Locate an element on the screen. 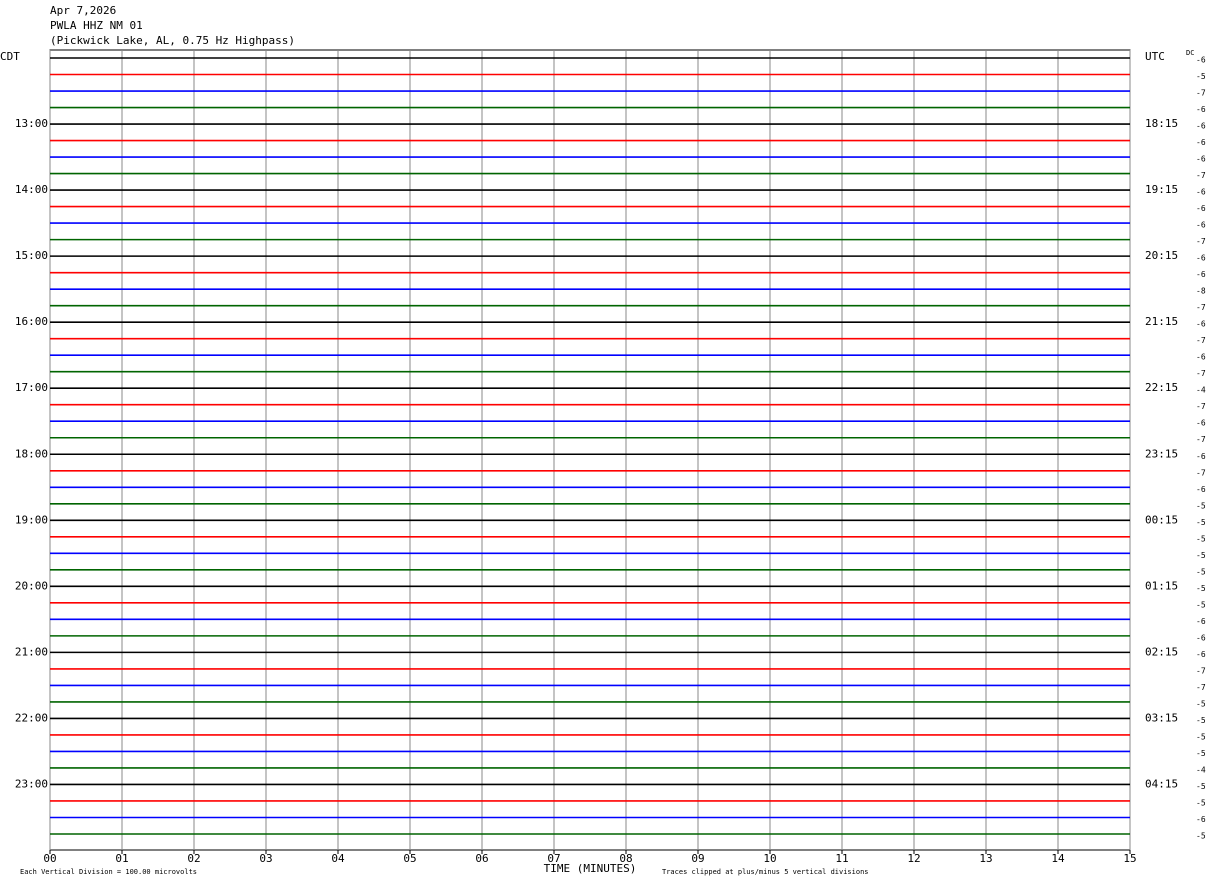  x-tick-label: 06 is located at coordinates (481, 858).